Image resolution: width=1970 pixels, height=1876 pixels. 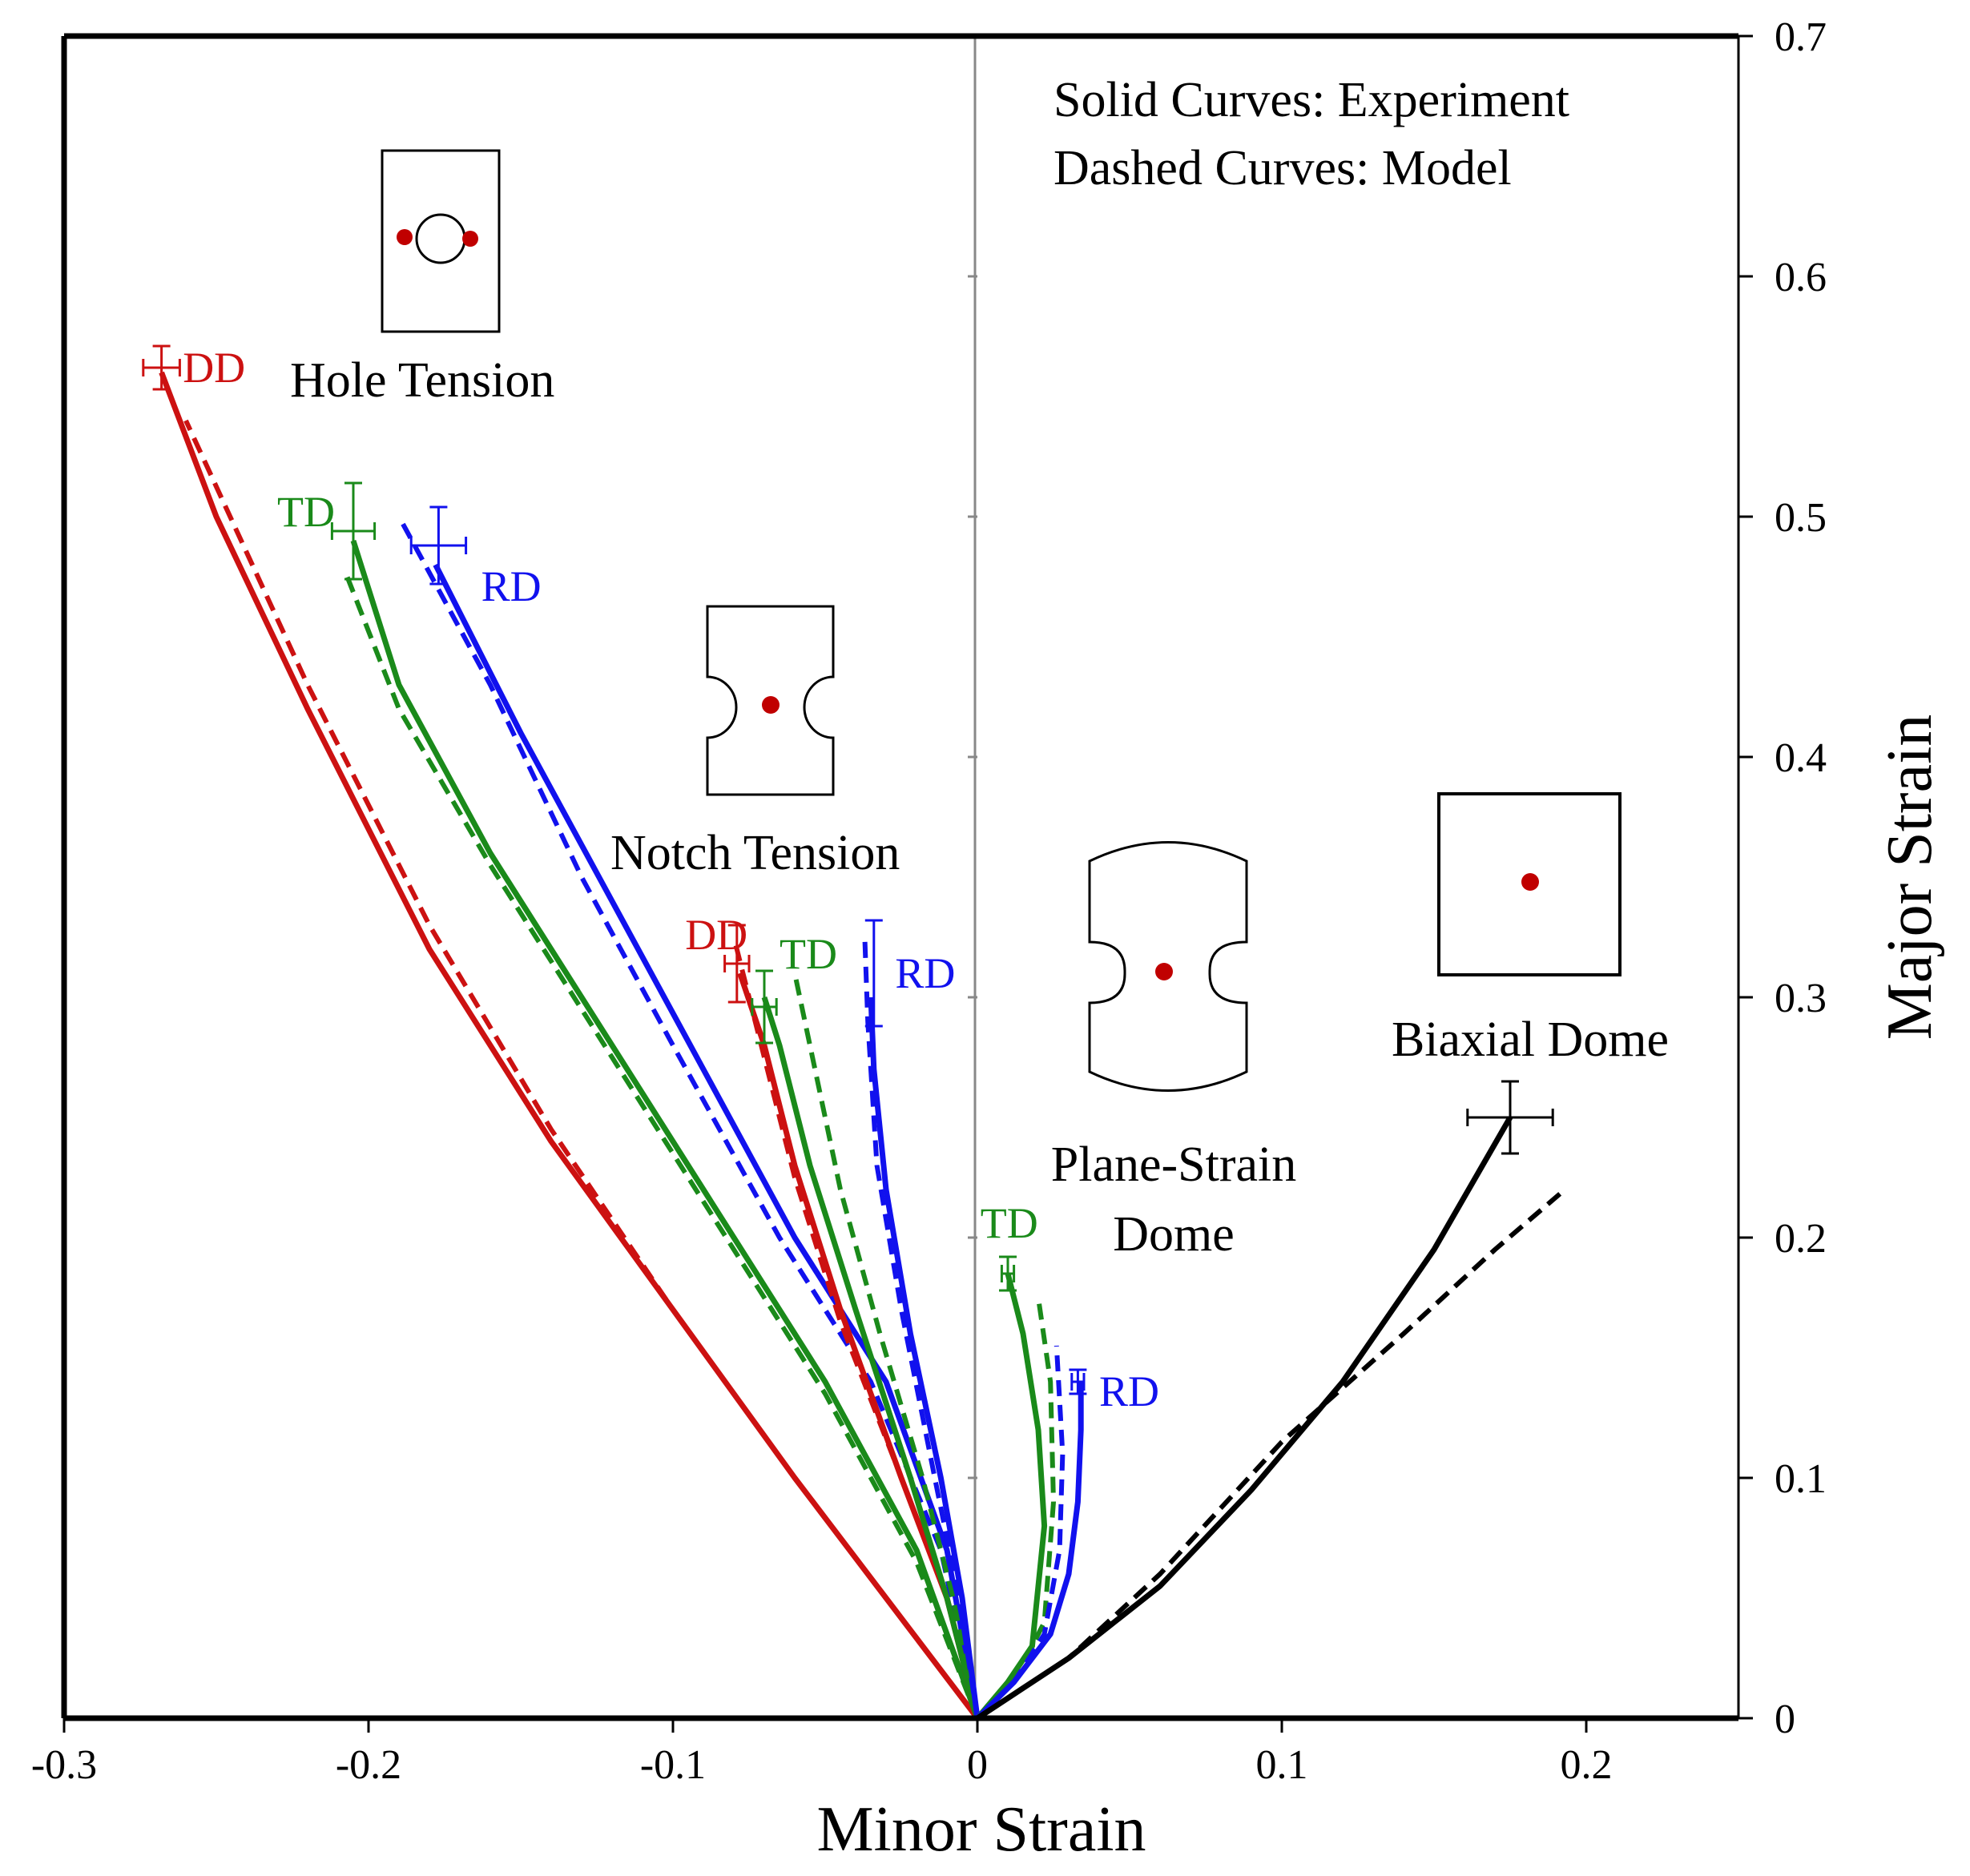 What do you see at coordinates (972, 756) in the screenshot?
I see `zero-axis-ticks` at bounding box center [972, 756].